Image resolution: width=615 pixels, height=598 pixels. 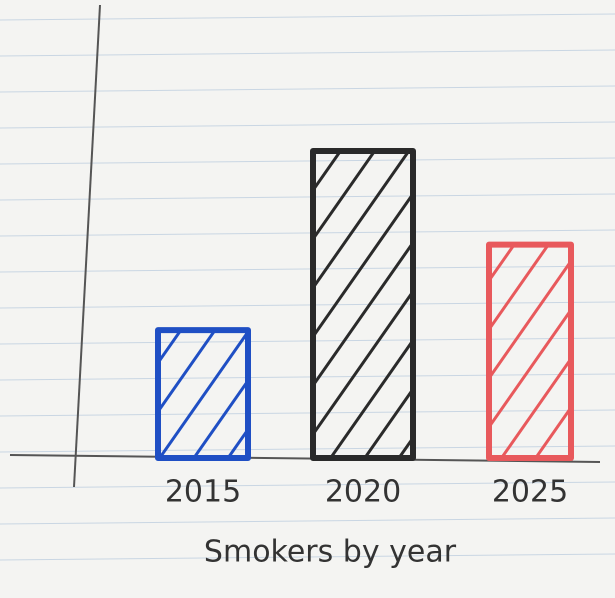 What do you see at coordinates (203, 492) in the screenshot?
I see `x-tick-label: 2015` at bounding box center [203, 492].